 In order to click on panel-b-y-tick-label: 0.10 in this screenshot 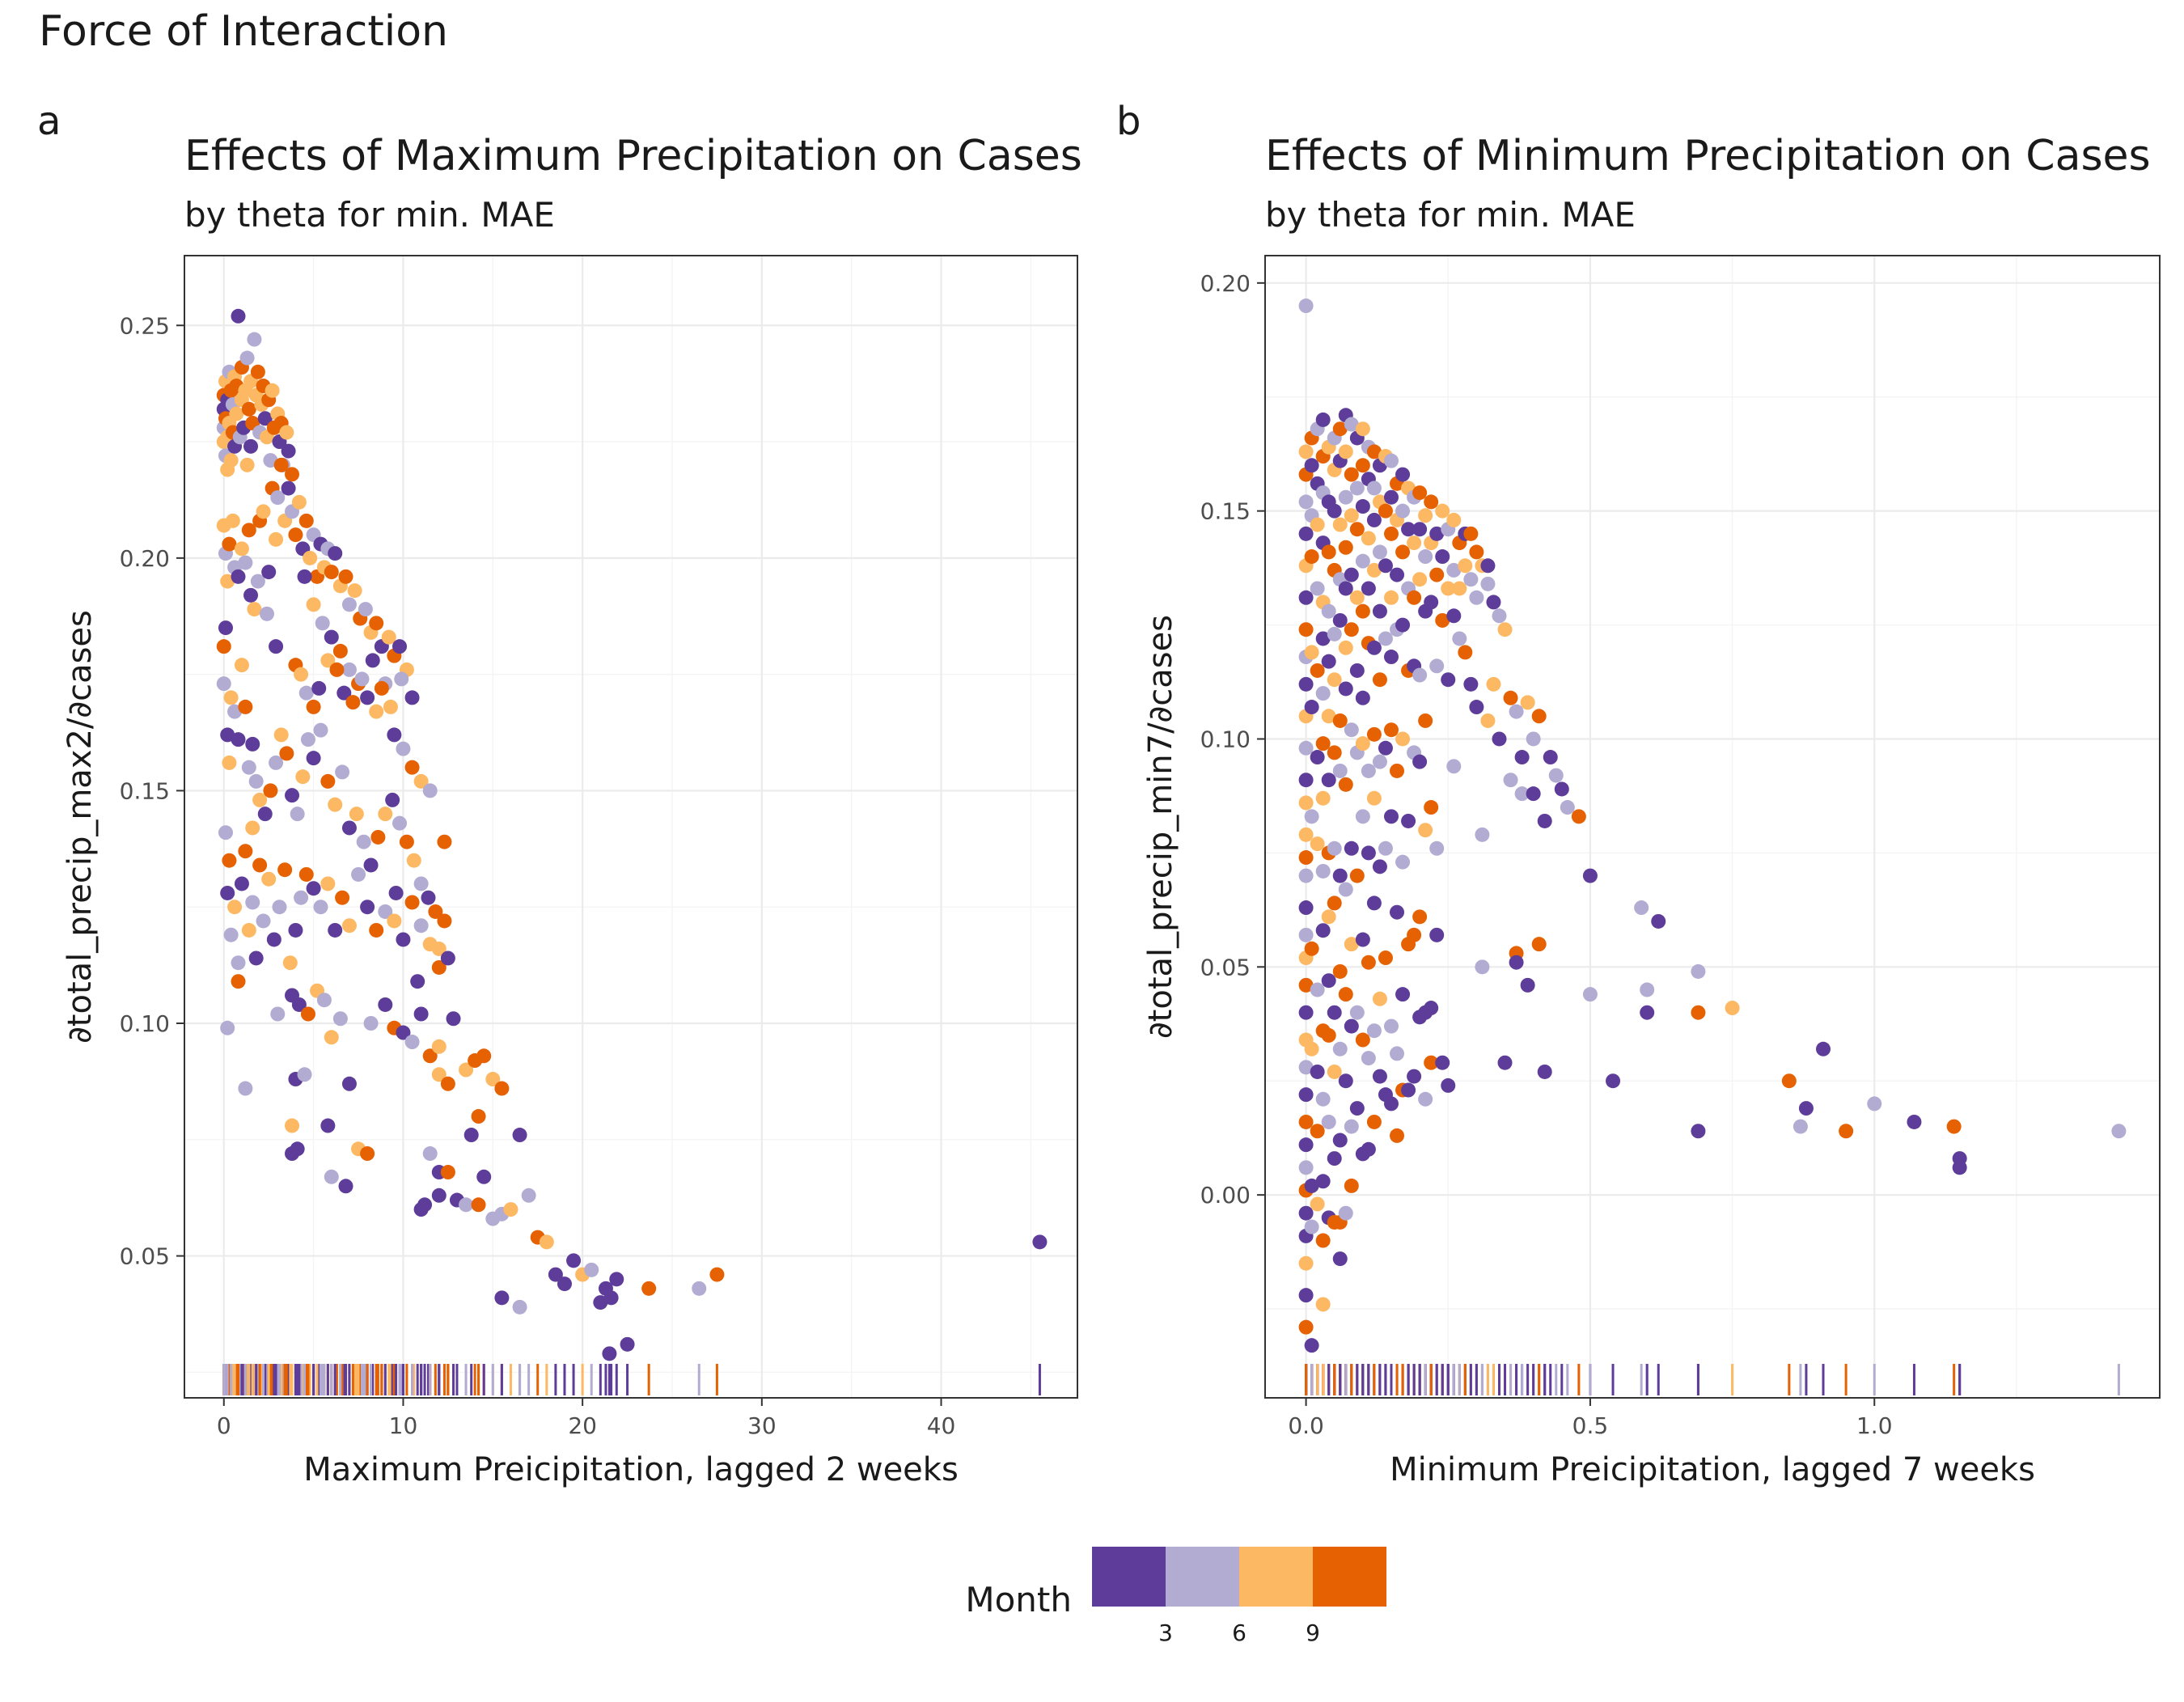, I will do `click(1225, 739)`.